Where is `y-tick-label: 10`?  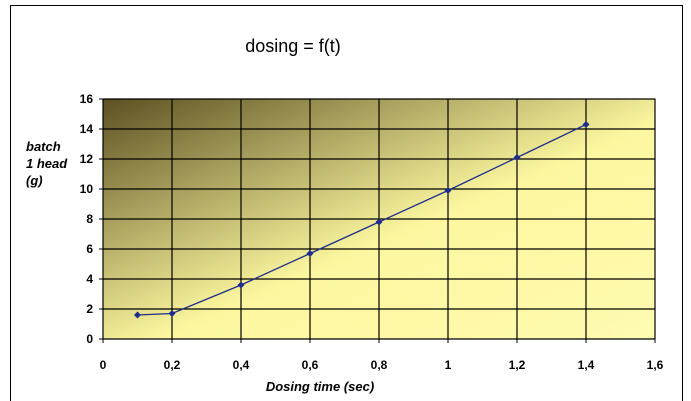 y-tick-label: 10 is located at coordinates (87, 189).